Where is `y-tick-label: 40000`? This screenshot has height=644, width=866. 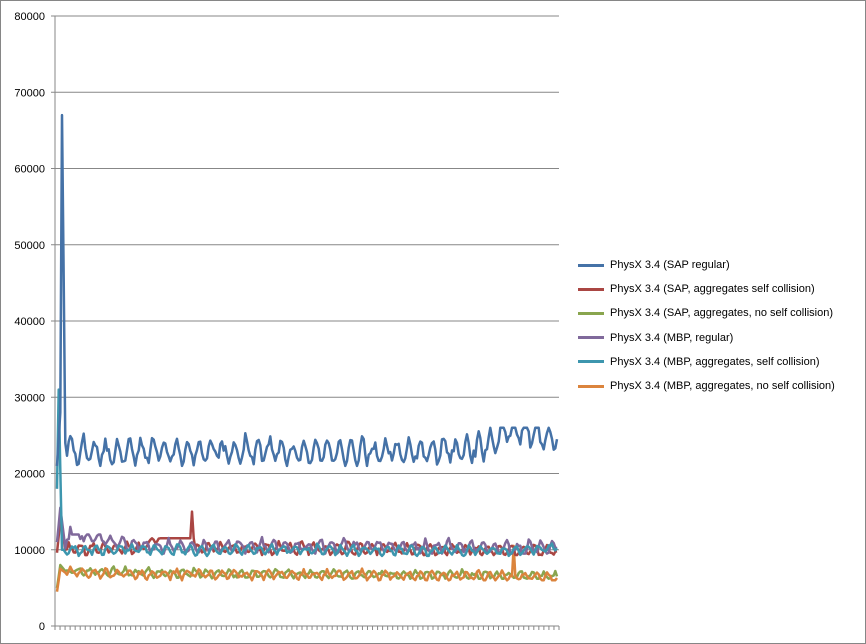 y-tick-label: 40000 is located at coordinates (29, 322).